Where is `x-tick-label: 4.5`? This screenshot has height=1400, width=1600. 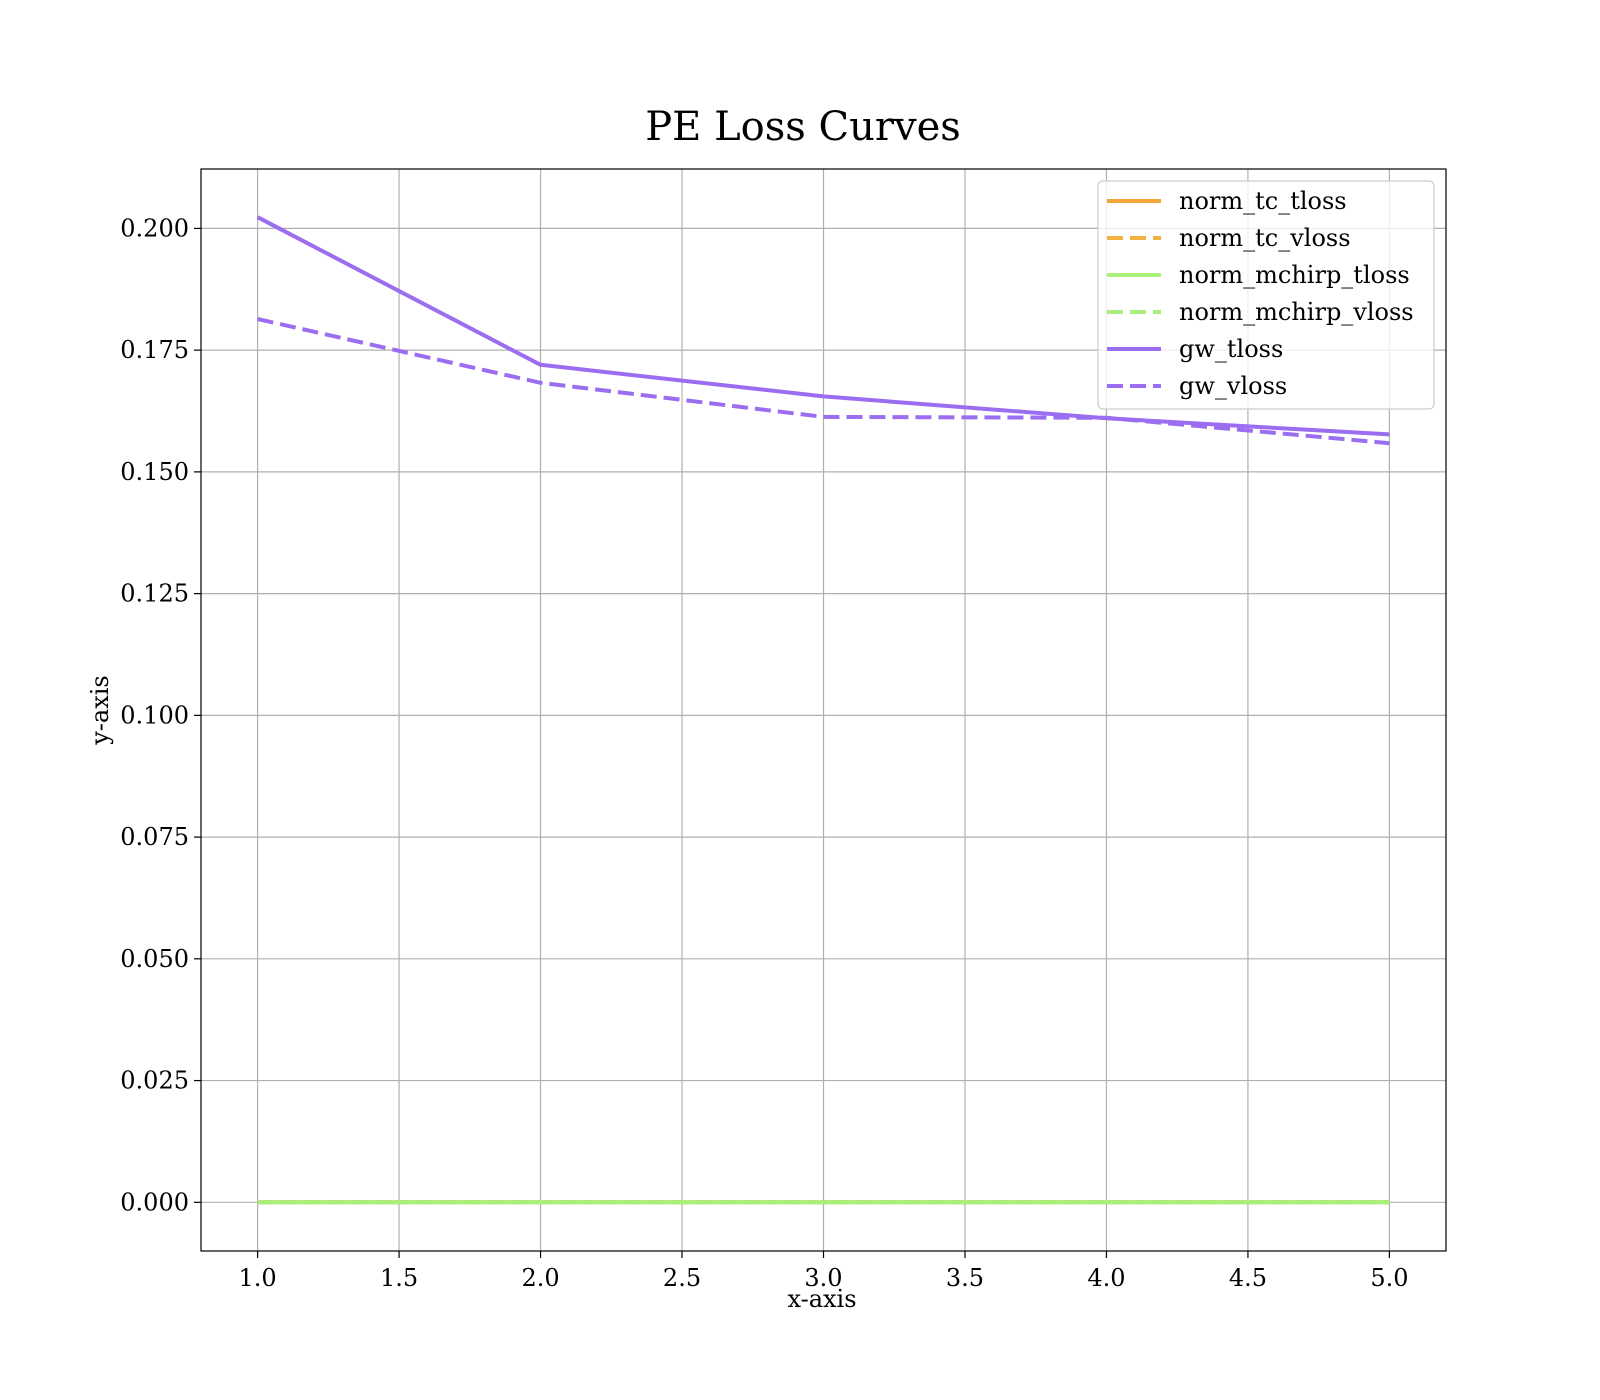 x-tick-label: 4.5 is located at coordinates (1248, 1278).